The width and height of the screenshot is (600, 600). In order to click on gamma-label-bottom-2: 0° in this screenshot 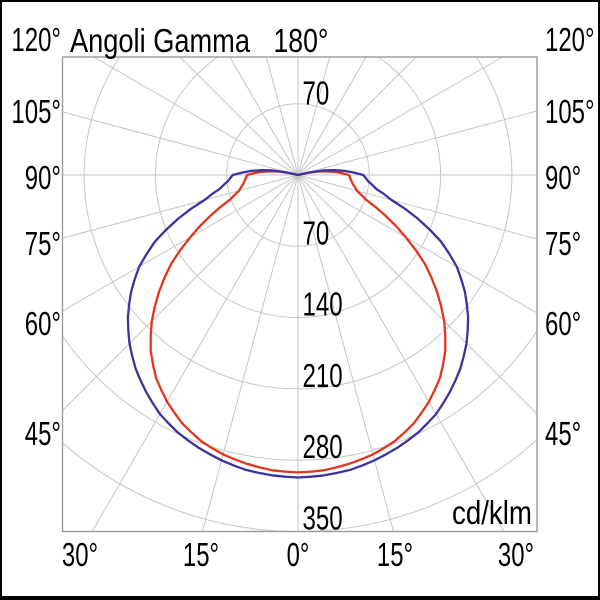, I will do `click(298, 554)`.